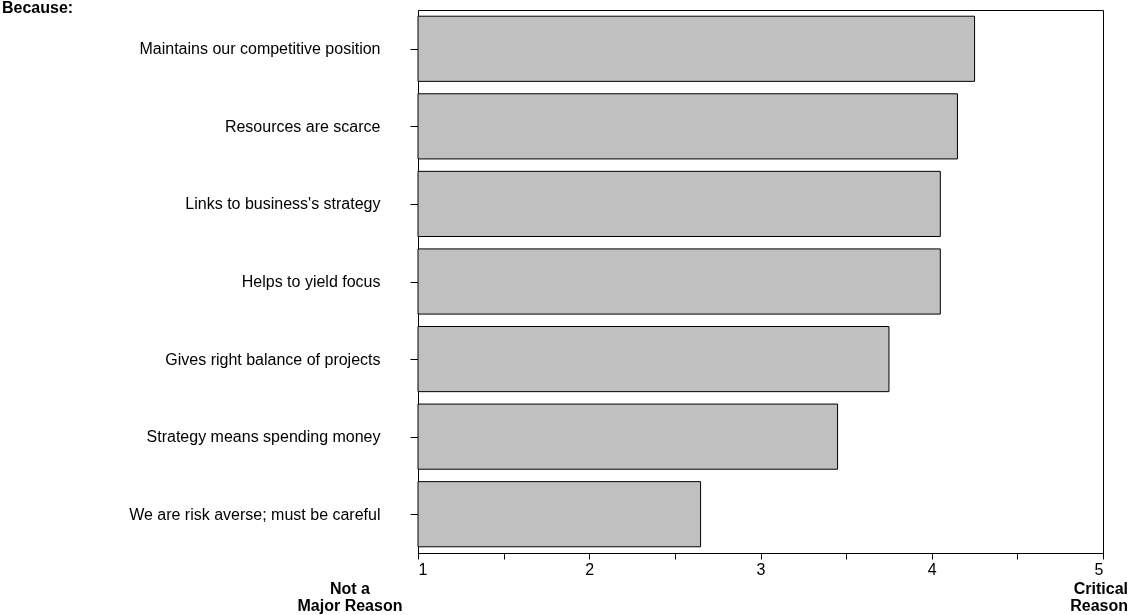  I want to click on text: Critical Reason, so click(1098, 597).